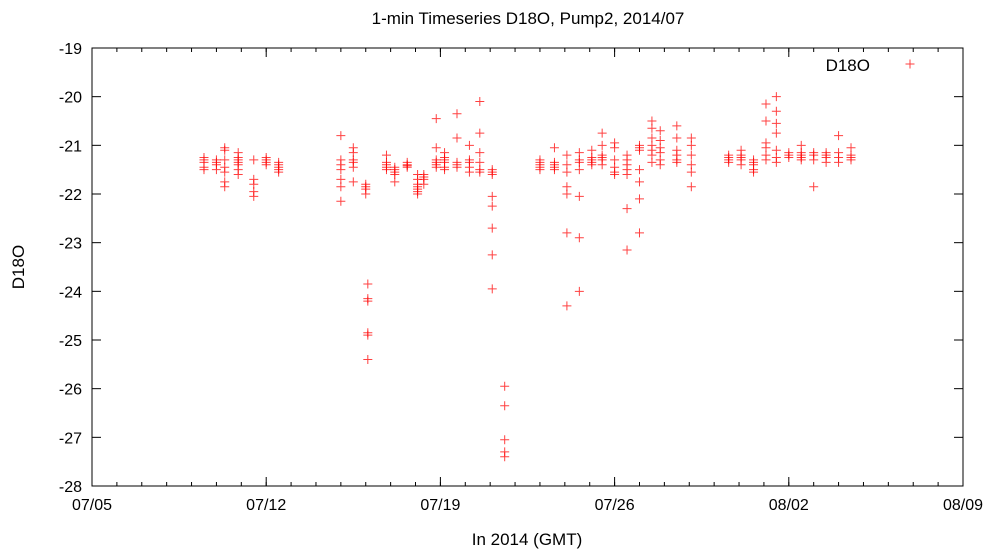  I want to click on y-axis-label: D18O, so click(18, 267).